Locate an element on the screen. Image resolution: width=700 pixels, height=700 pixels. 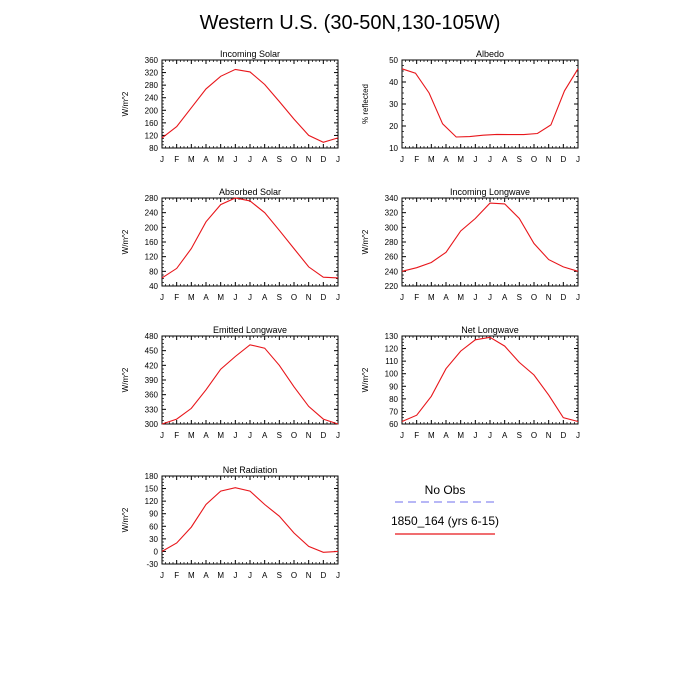
emitted-longwave-x-tick-label: D is located at coordinates (323, 435).